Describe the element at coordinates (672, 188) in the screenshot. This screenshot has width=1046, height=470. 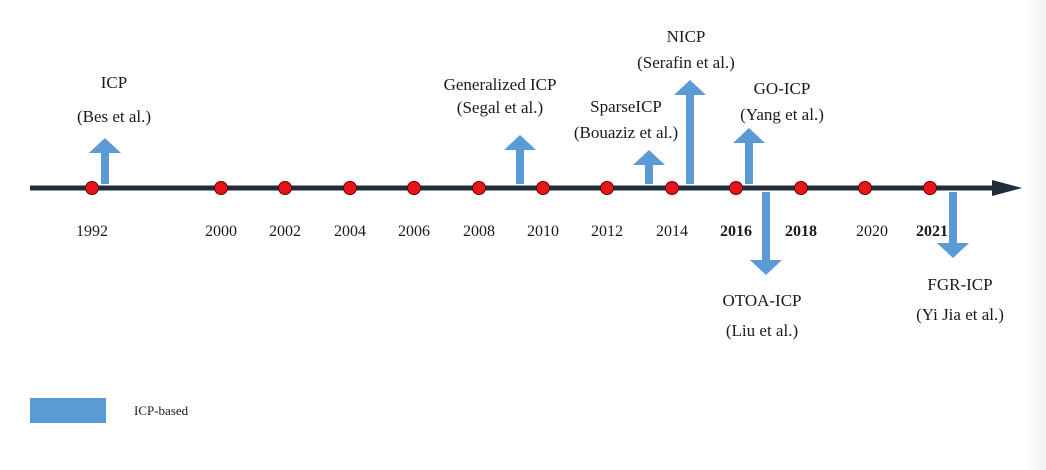
I see `year-dot-2014` at that location.